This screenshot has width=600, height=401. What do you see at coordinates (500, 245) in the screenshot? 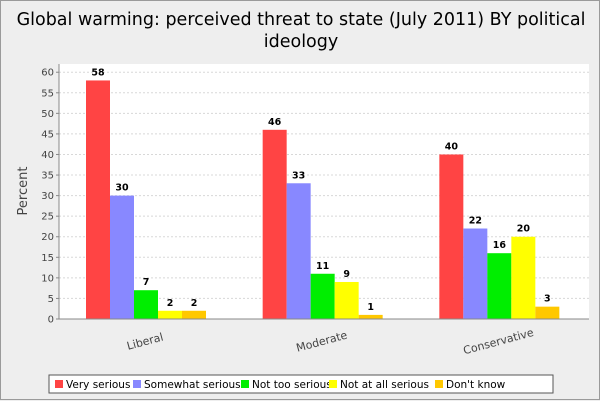
I see `data-label: 16` at bounding box center [500, 245].